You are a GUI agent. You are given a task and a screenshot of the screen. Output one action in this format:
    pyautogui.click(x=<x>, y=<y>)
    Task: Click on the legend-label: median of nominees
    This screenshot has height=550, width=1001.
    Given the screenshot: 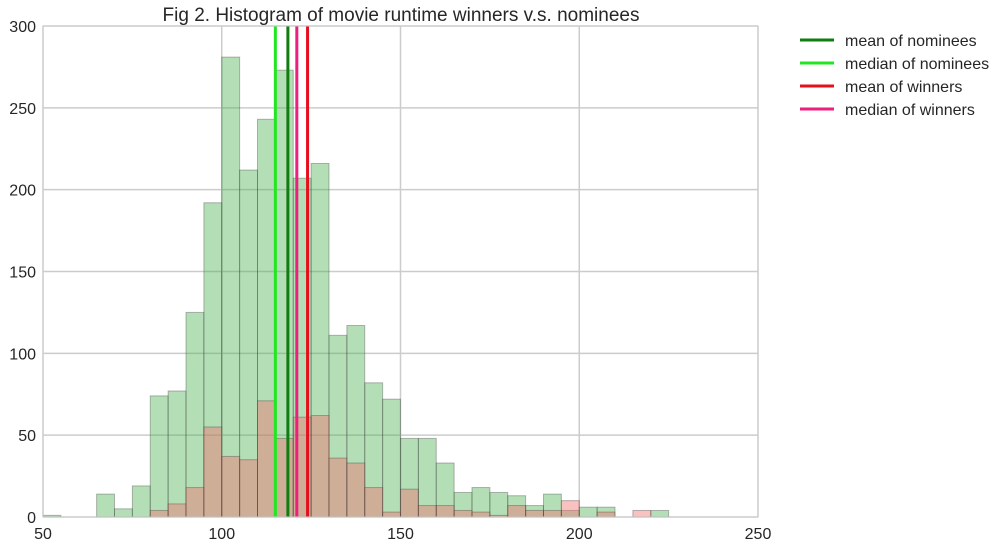 What is the action you would take?
    pyautogui.click(x=917, y=64)
    